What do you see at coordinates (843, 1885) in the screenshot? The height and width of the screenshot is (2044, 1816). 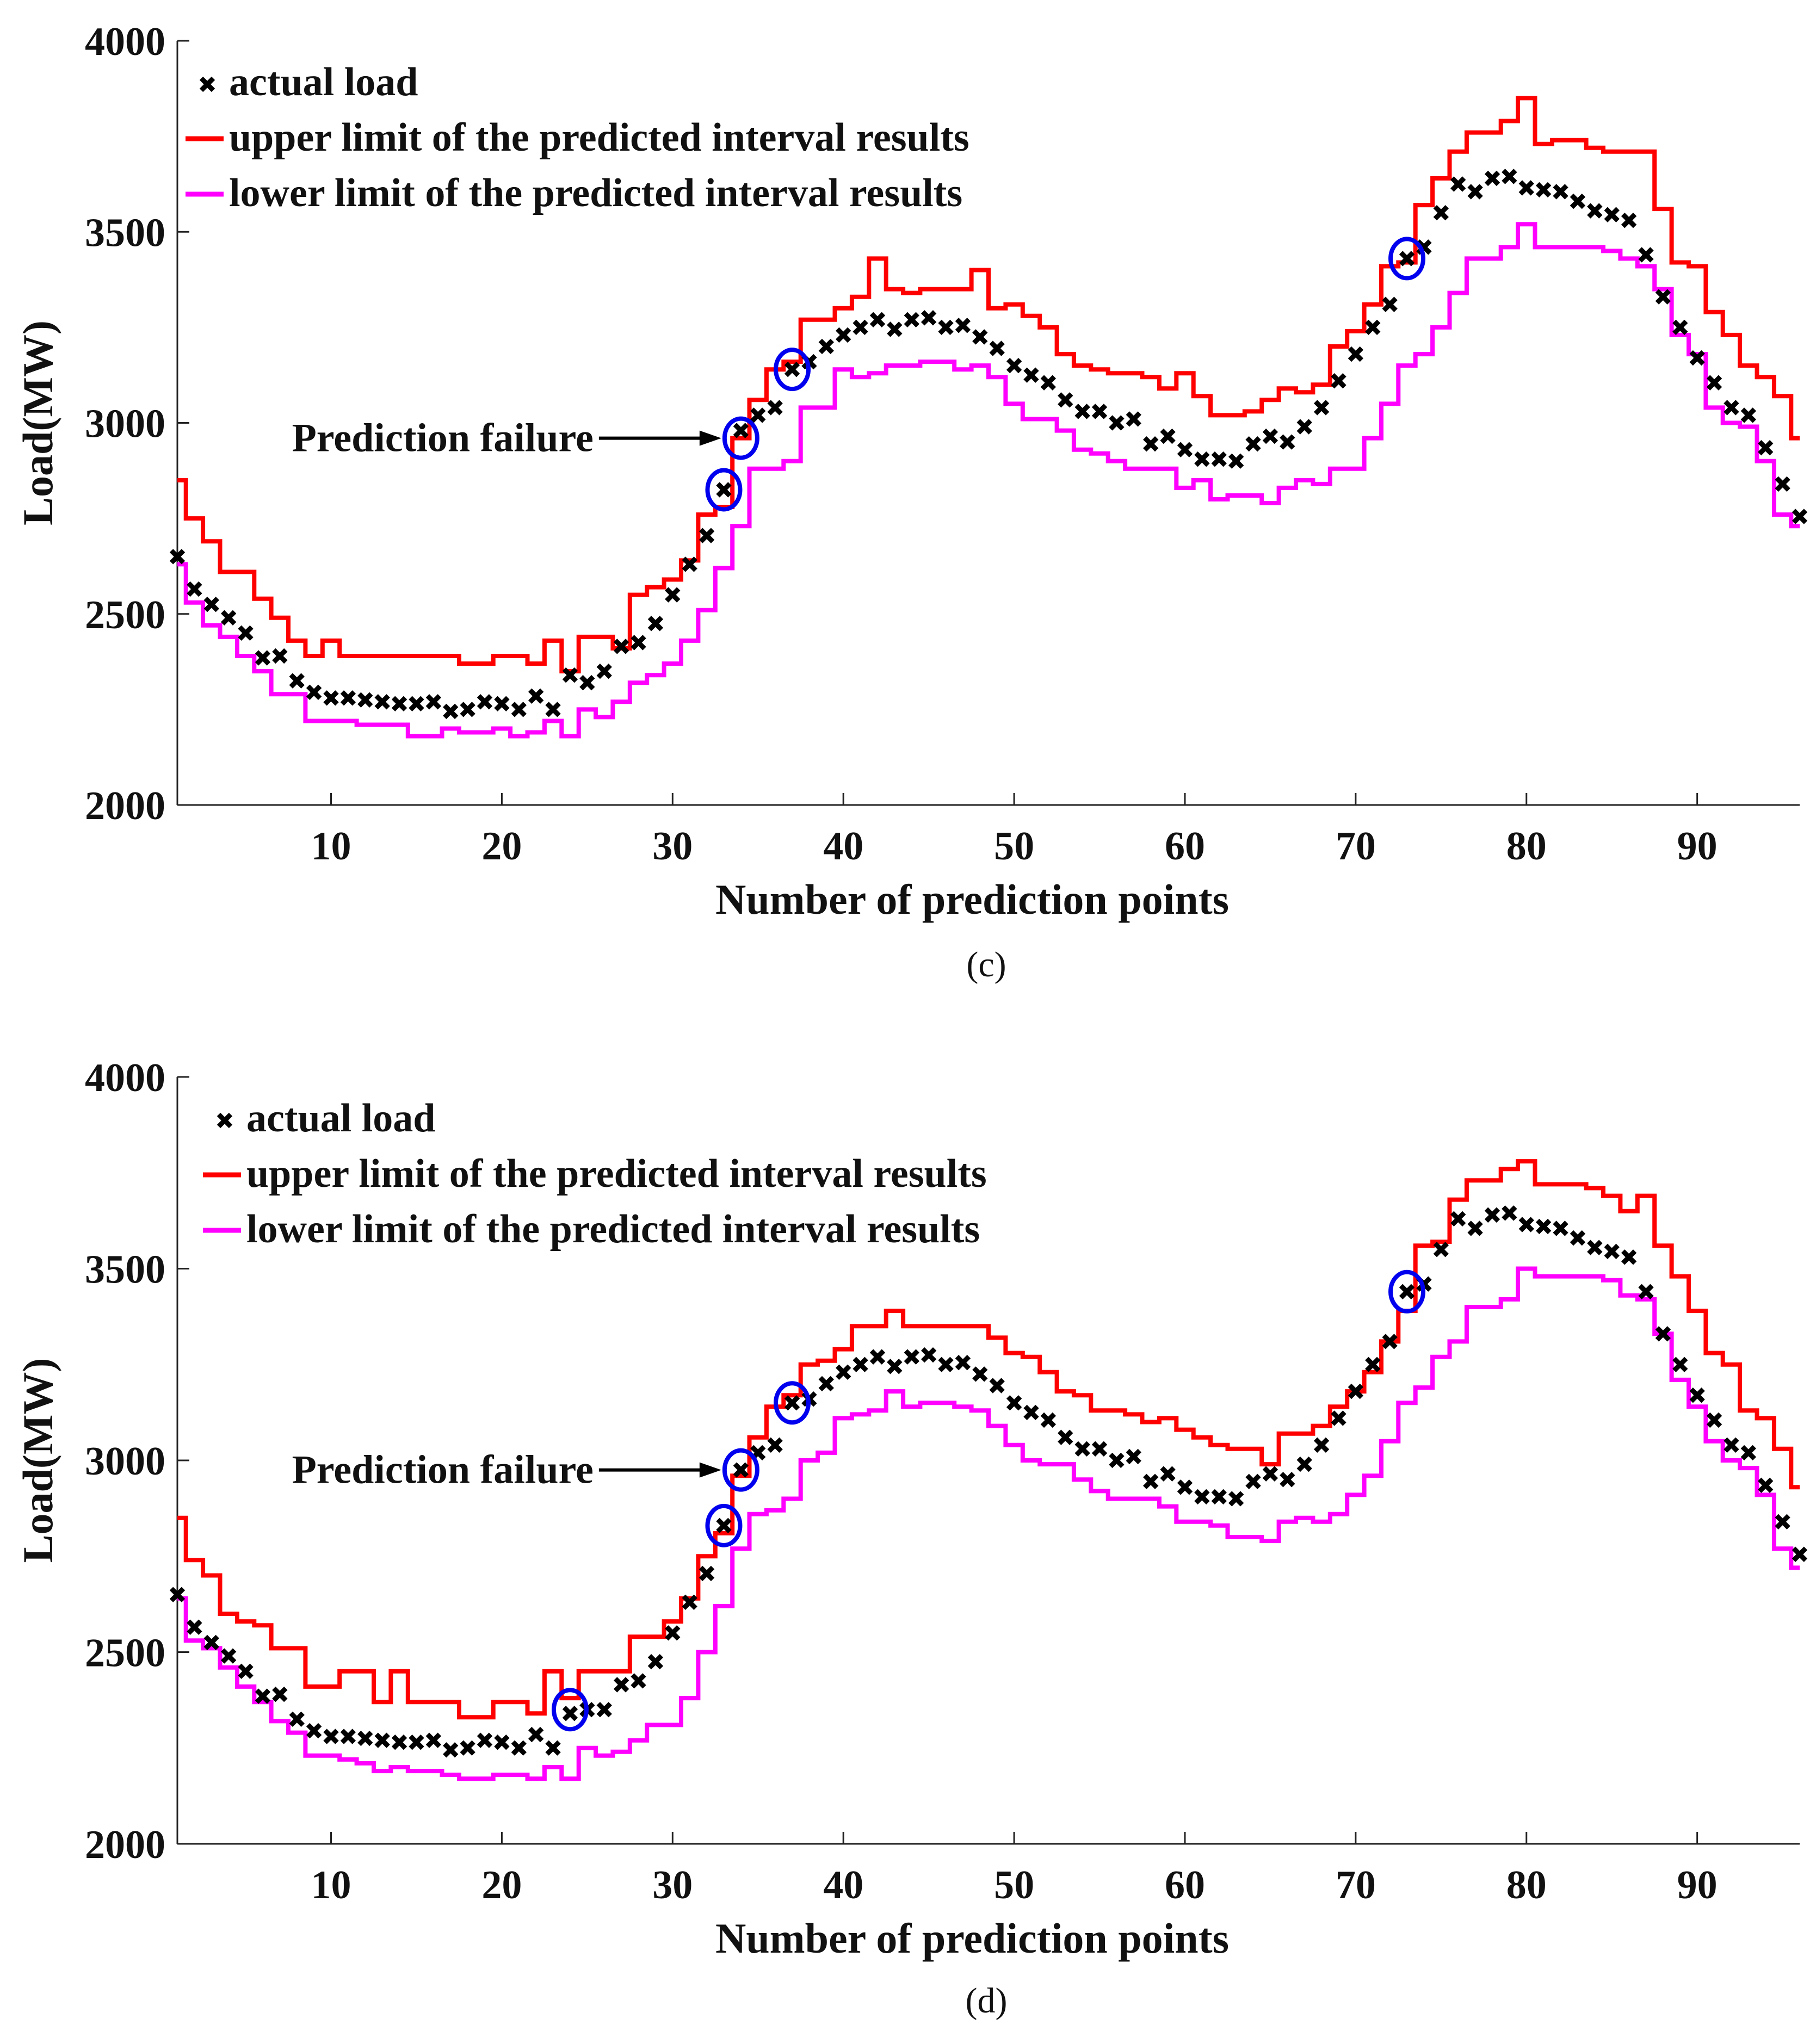 I see `x-tick-label: 40` at bounding box center [843, 1885].